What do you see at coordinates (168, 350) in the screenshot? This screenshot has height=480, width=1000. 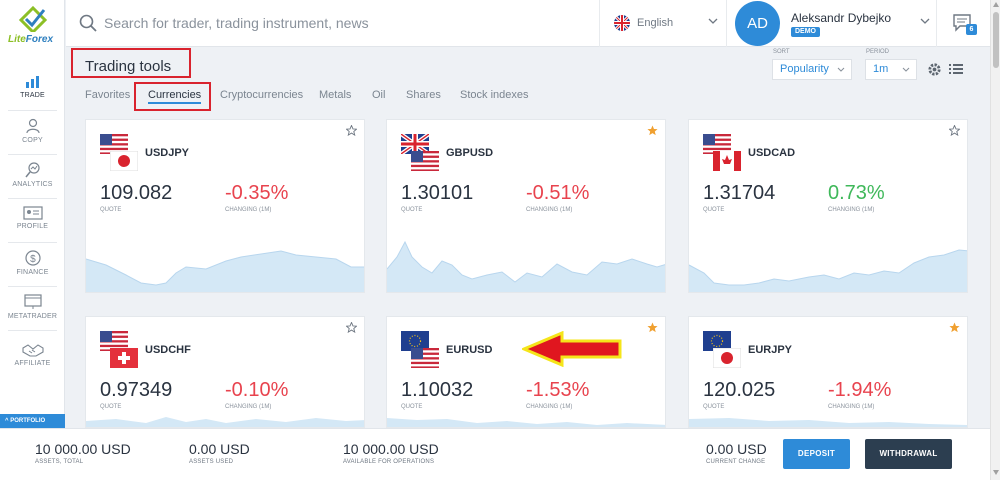 I see `pair-name: USDCHF` at bounding box center [168, 350].